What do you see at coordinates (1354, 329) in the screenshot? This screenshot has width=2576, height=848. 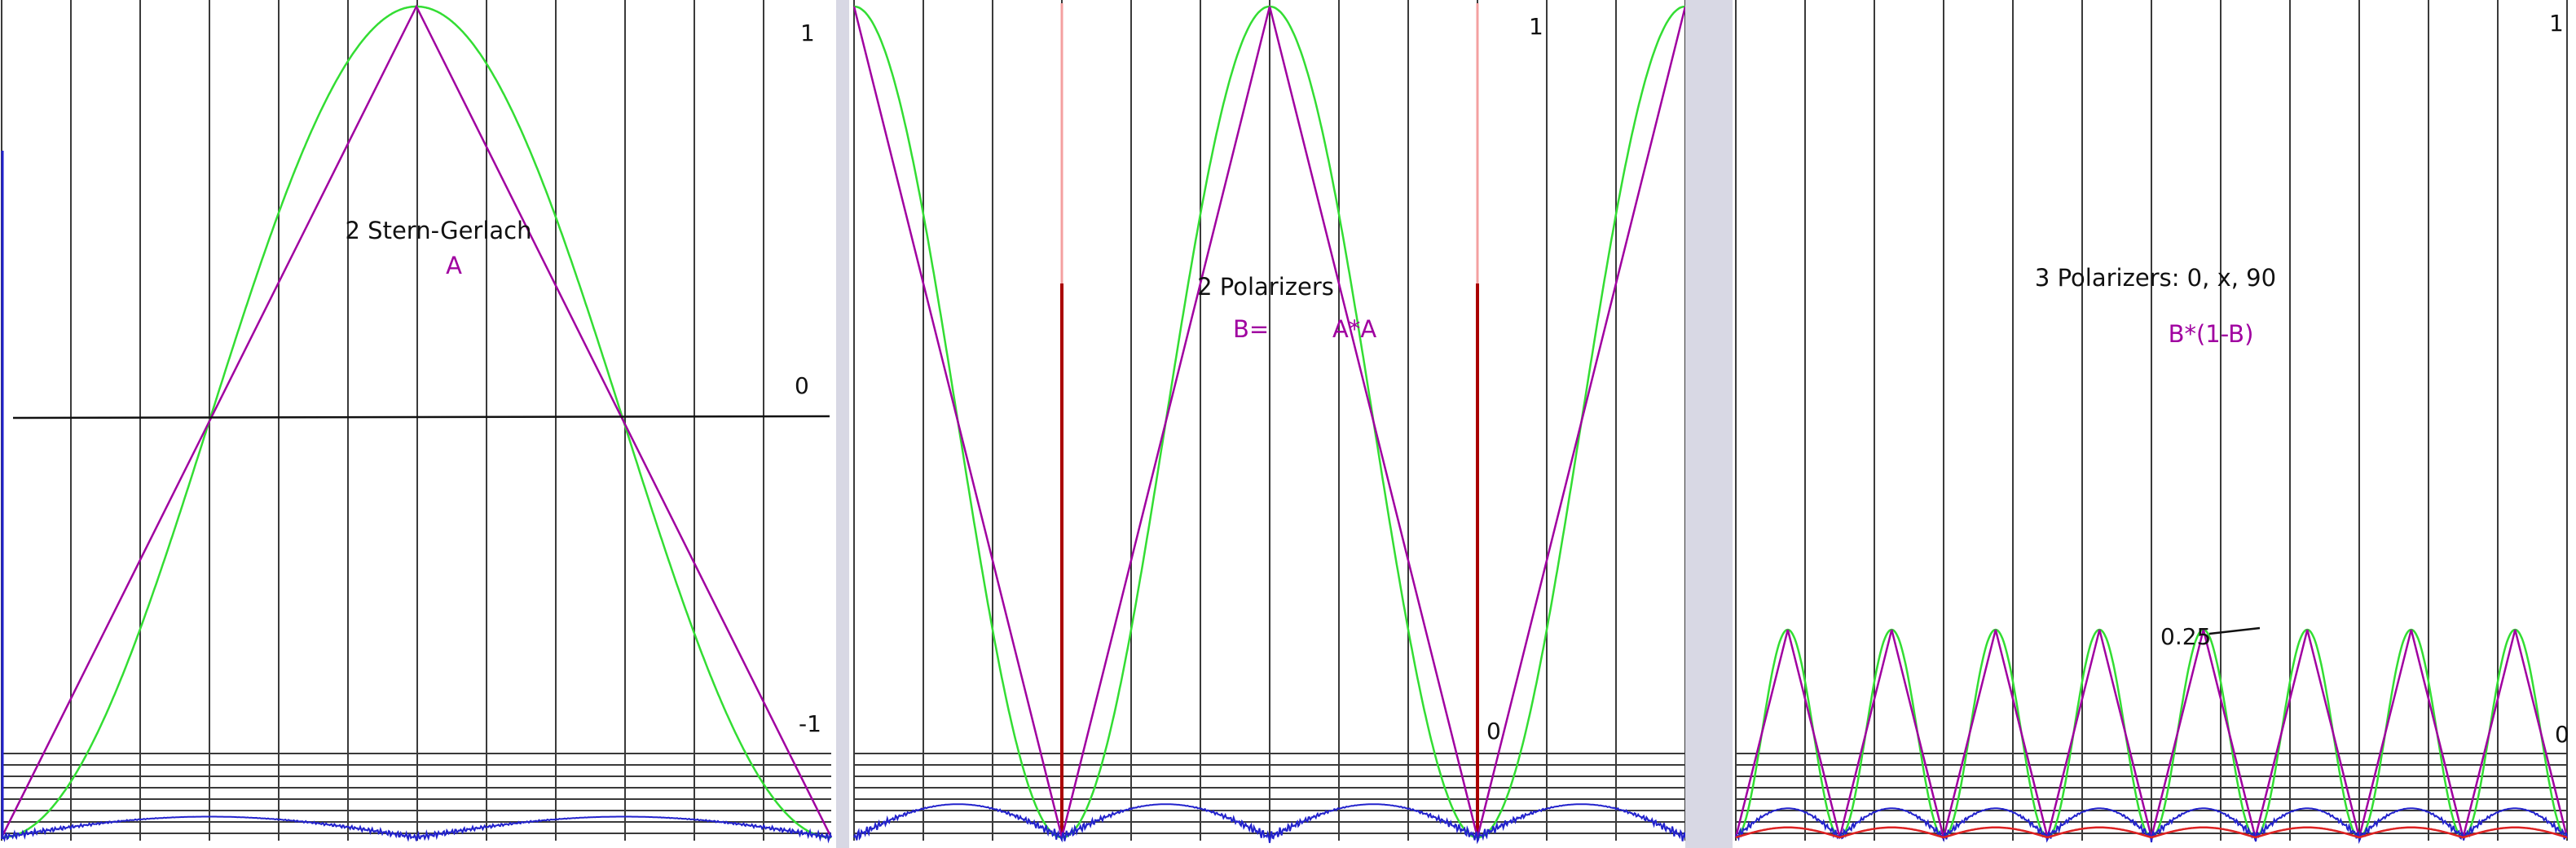 I see `formula-right: A*A` at bounding box center [1354, 329].